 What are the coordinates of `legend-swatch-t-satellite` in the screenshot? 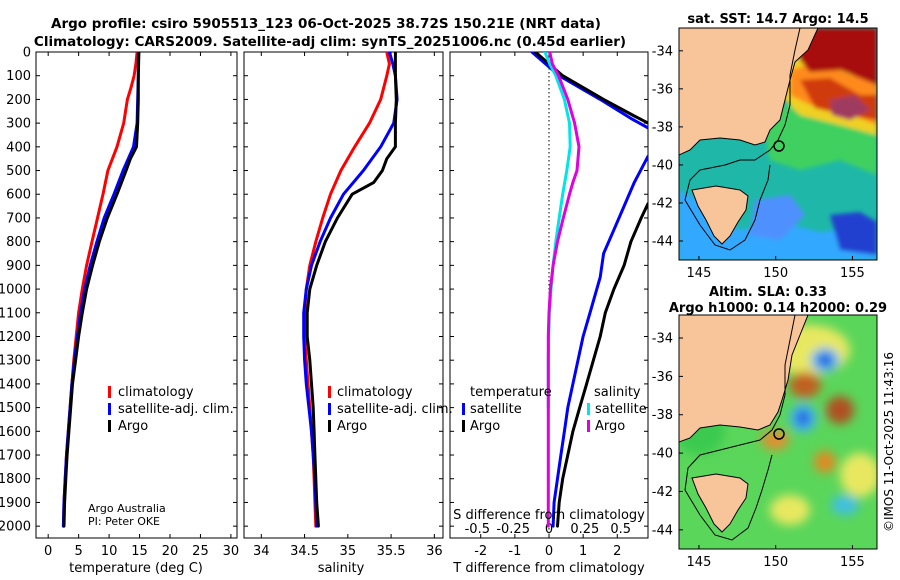 It's located at (463, 409).